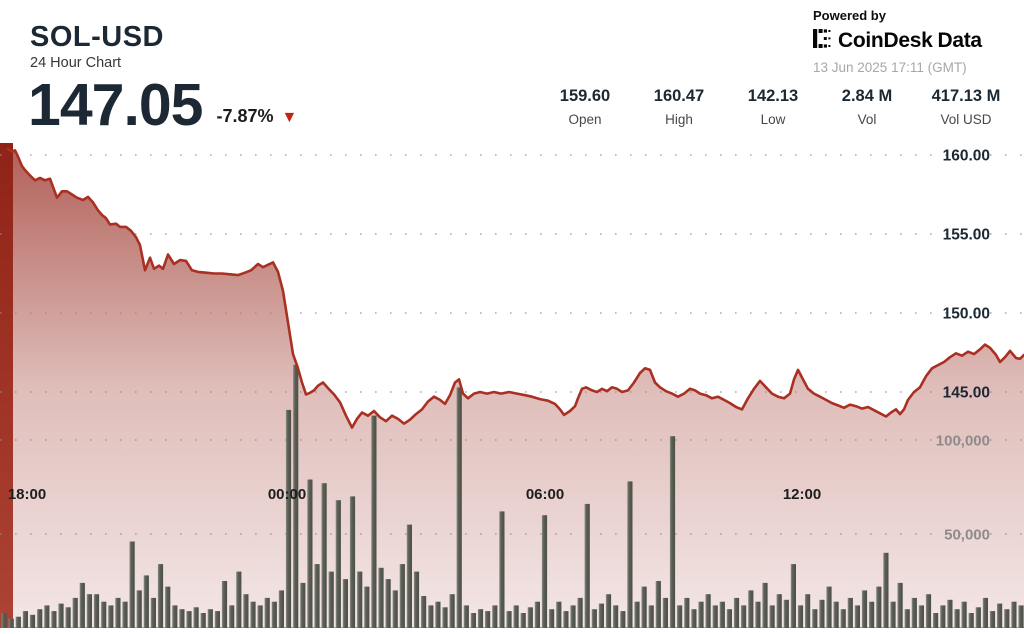 This screenshot has width=1024, height=634. Describe the element at coordinates (585, 107) in the screenshot. I see `stat-open: 159.60 Open` at that location.